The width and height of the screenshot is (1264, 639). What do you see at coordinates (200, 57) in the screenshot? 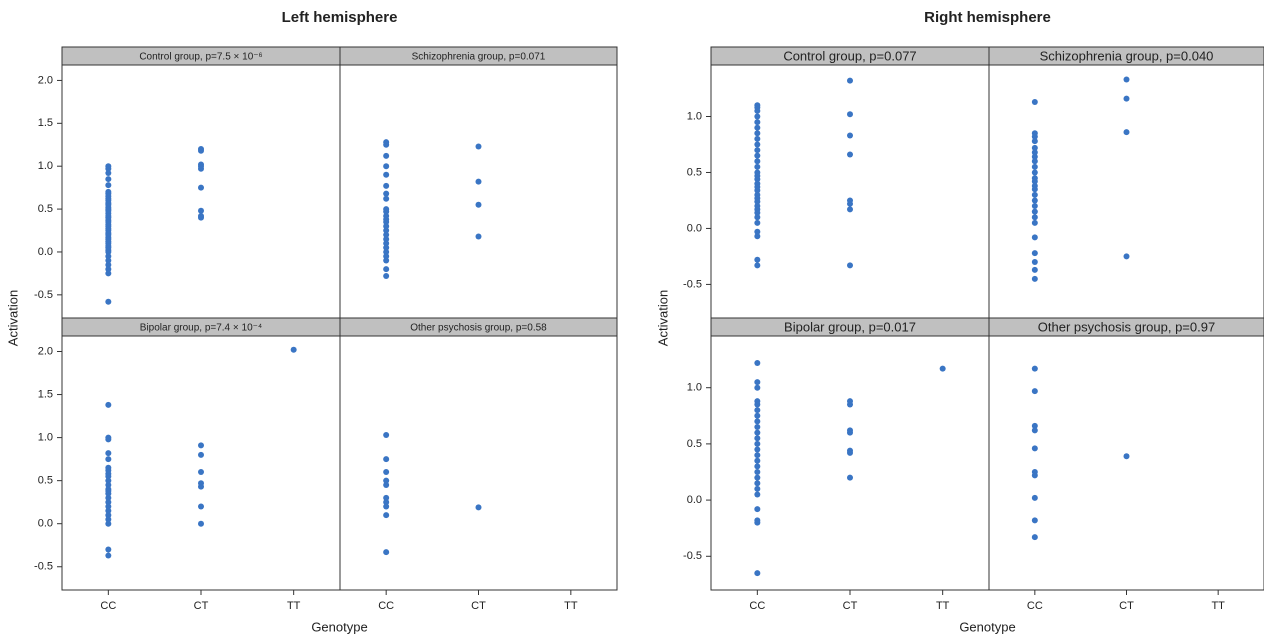
I see `strip-title: Control group, p=7.5 × 10⁻⁶` at bounding box center [200, 57].